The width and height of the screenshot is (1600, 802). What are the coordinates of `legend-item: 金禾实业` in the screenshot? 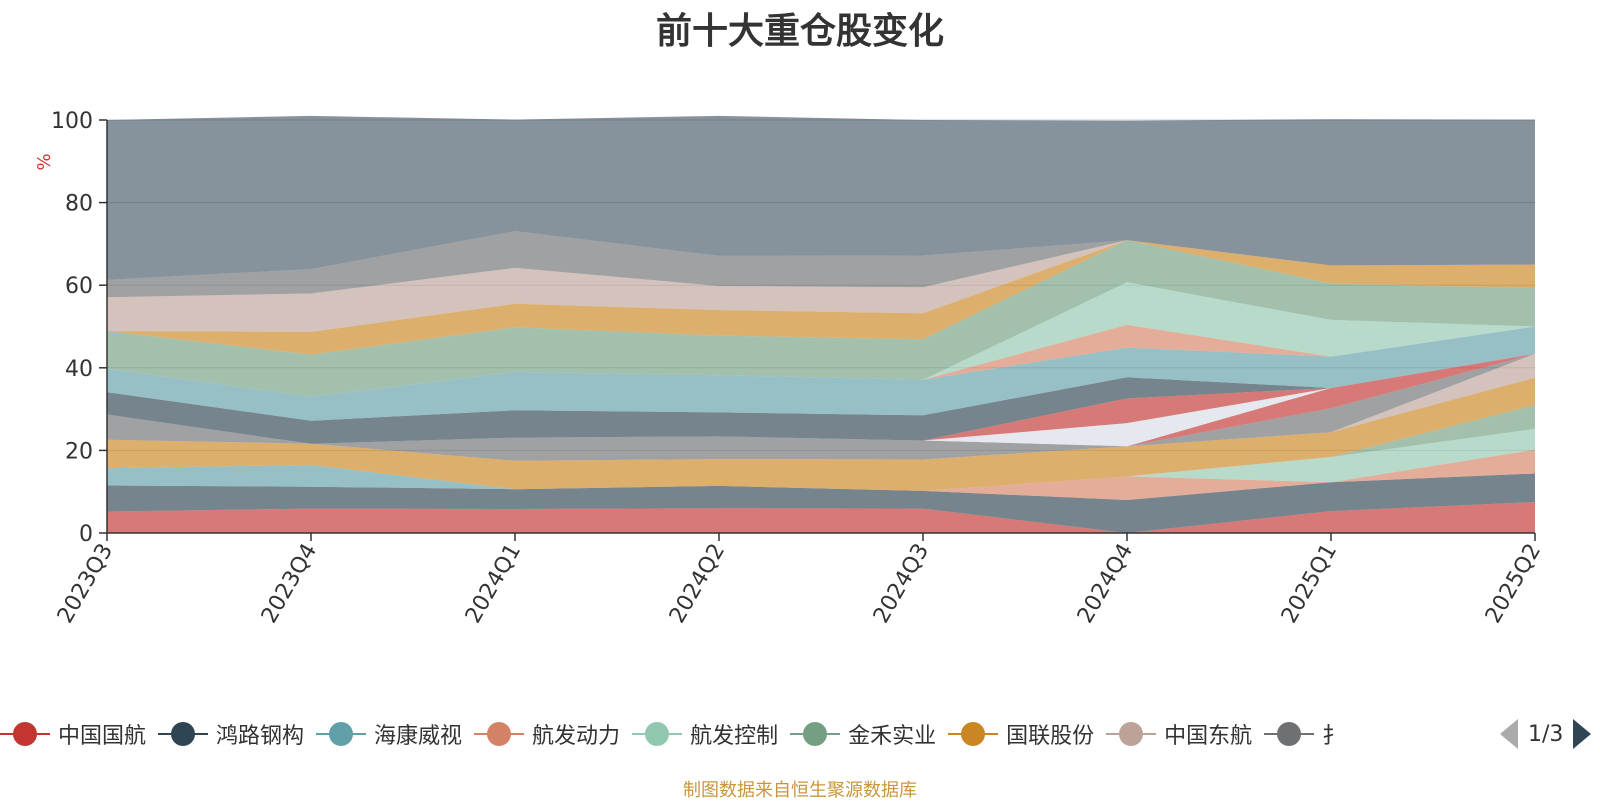 It's located at (863, 734).